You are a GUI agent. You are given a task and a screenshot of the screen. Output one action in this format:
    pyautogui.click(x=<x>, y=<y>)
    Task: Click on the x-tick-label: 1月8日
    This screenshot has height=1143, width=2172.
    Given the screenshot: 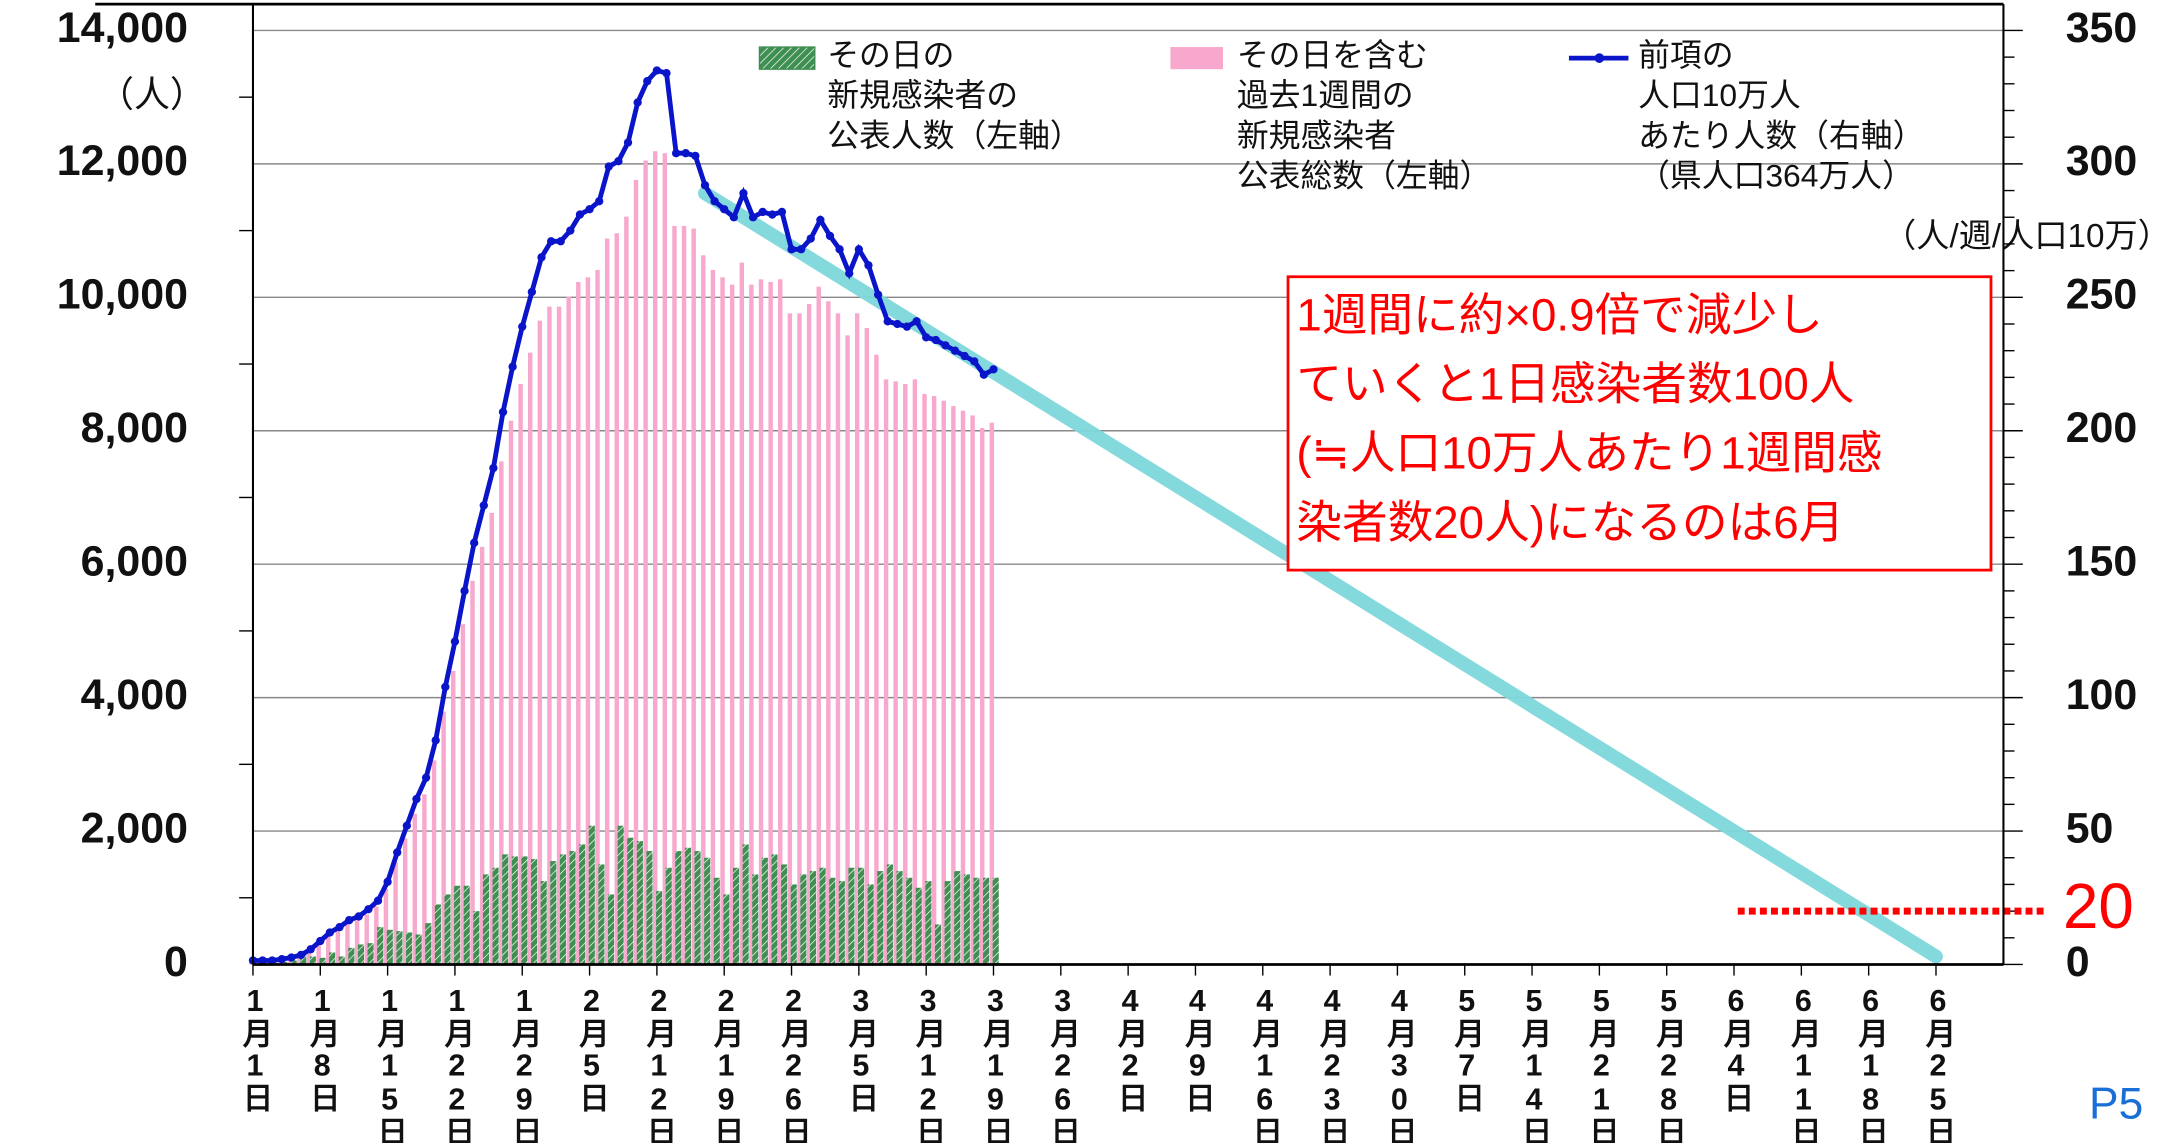 What is the action you would take?
    pyautogui.click(x=322, y=1048)
    